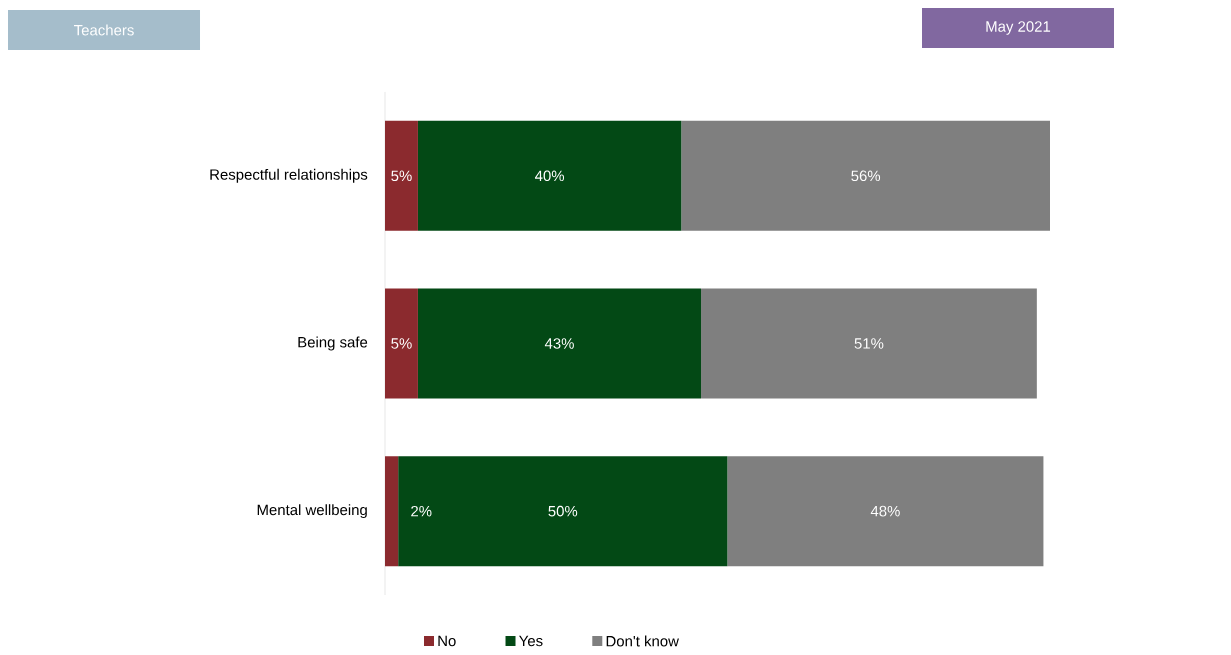 The width and height of the screenshot is (1231, 655). What do you see at coordinates (104, 30) in the screenshot?
I see `text: Teachers` at bounding box center [104, 30].